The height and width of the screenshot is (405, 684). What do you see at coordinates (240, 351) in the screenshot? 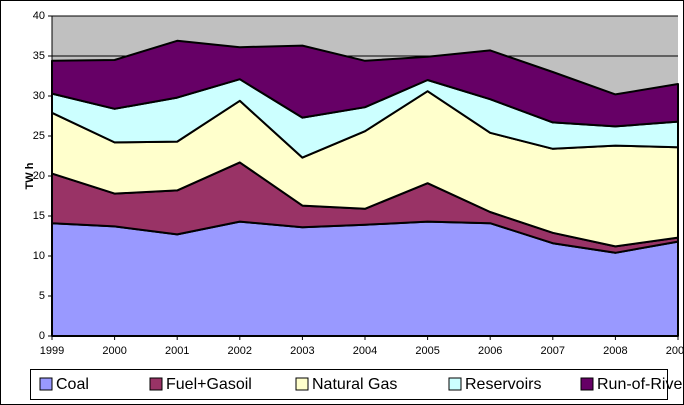
I see `x-tick-label: 2002` at bounding box center [240, 351].